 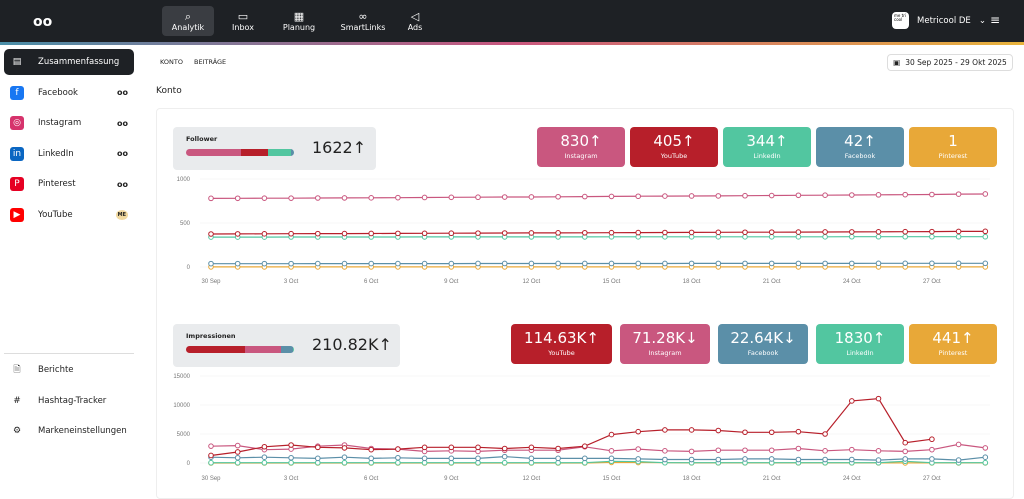 What do you see at coordinates (184, 180) in the screenshot?
I see `y-tick-label: 1000` at bounding box center [184, 180].